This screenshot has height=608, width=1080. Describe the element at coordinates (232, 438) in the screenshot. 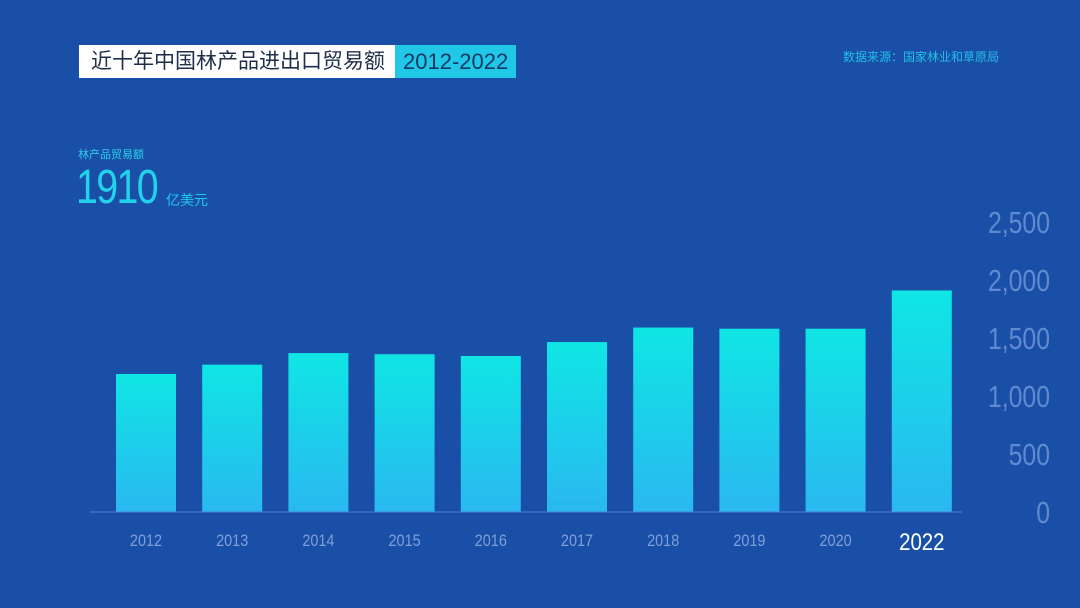

I see `bar-2013` at that location.